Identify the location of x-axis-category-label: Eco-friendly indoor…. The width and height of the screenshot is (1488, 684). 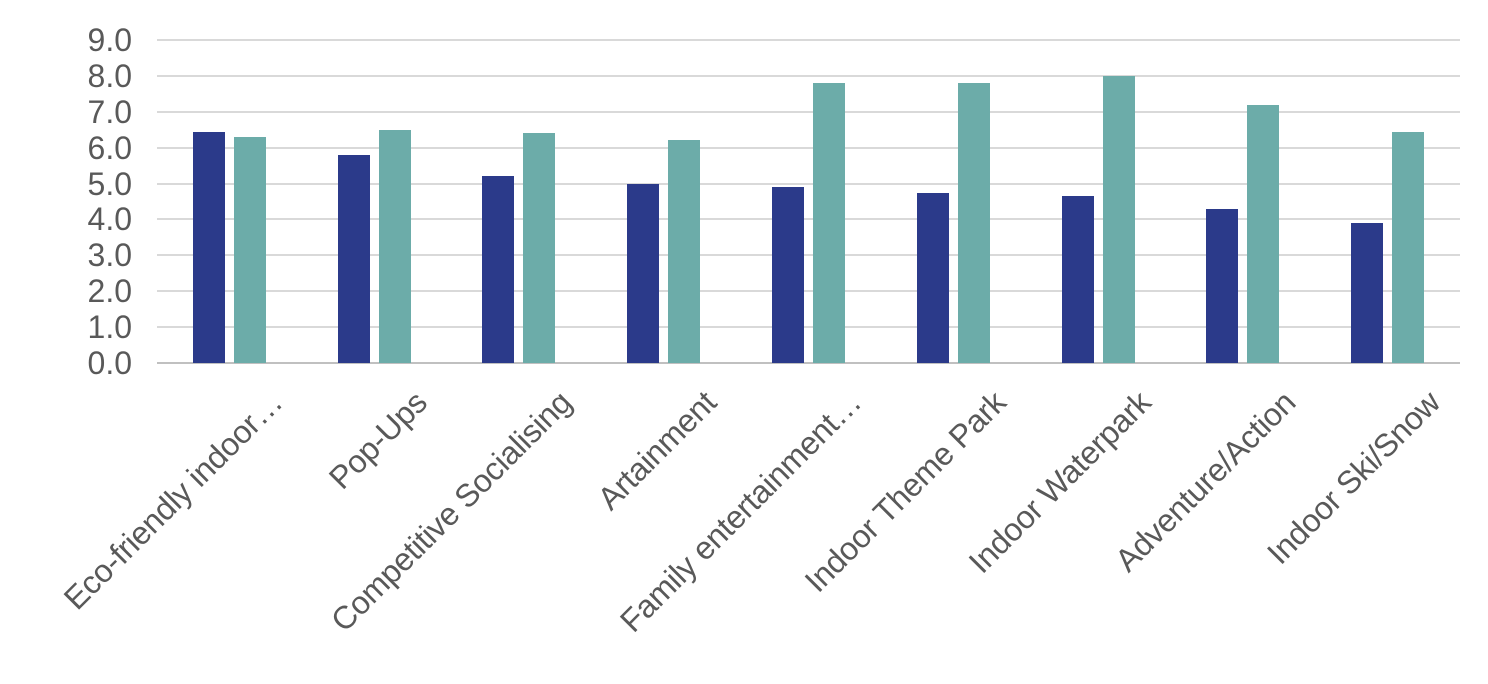
(172, 500).